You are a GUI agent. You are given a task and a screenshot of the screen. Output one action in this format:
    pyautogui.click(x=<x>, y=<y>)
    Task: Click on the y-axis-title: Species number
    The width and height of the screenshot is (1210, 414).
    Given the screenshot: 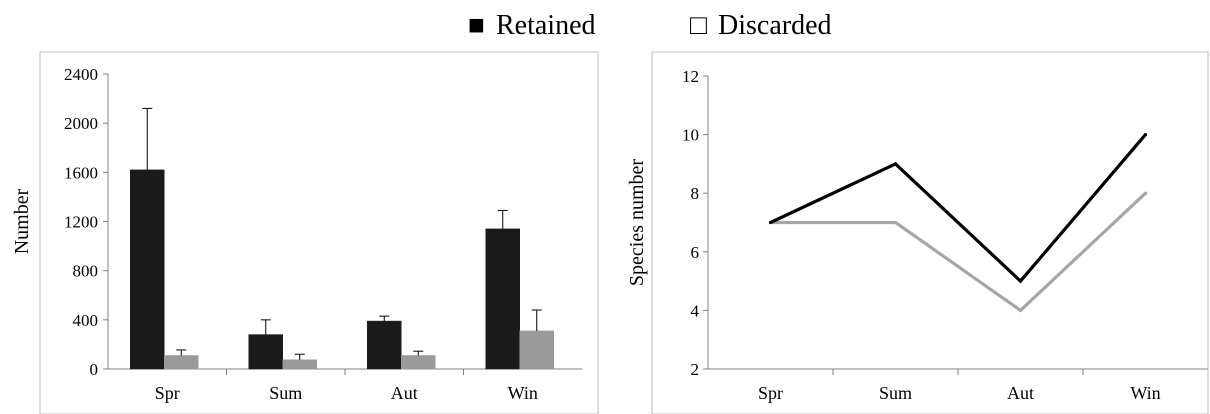 What is the action you would take?
    pyautogui.click(x=637, y=223)
    